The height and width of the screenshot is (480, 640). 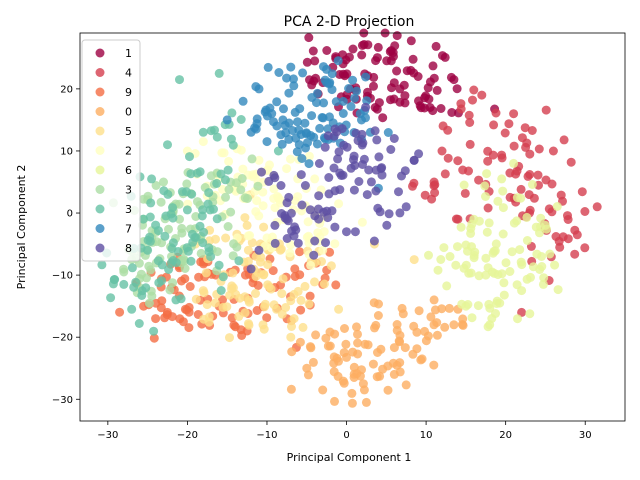 I want to click on x-tick-label: 30, so click(x=585, y=435).